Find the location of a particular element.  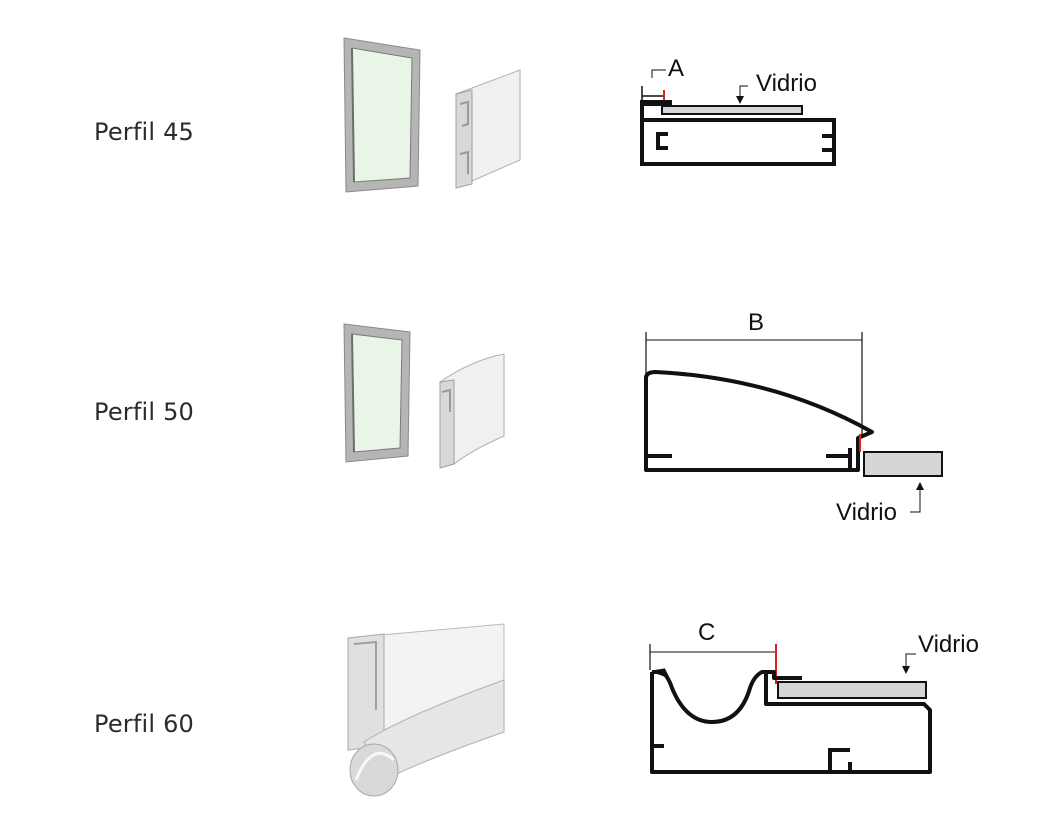

profile-label: Perfil 60 is located at coordinates (144, 724).